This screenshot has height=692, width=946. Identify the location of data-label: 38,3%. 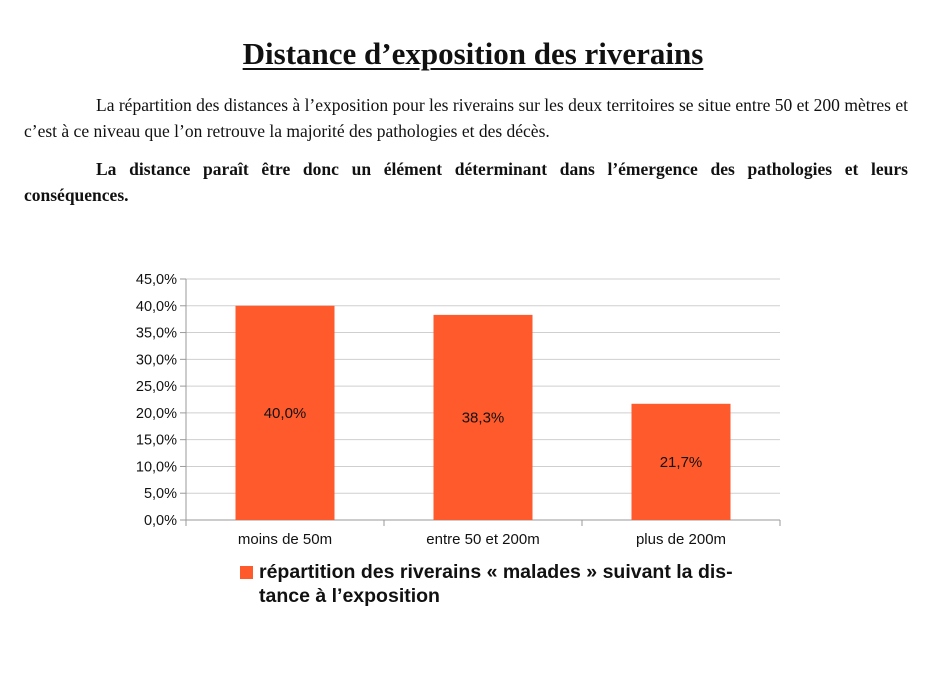
(483, 417).